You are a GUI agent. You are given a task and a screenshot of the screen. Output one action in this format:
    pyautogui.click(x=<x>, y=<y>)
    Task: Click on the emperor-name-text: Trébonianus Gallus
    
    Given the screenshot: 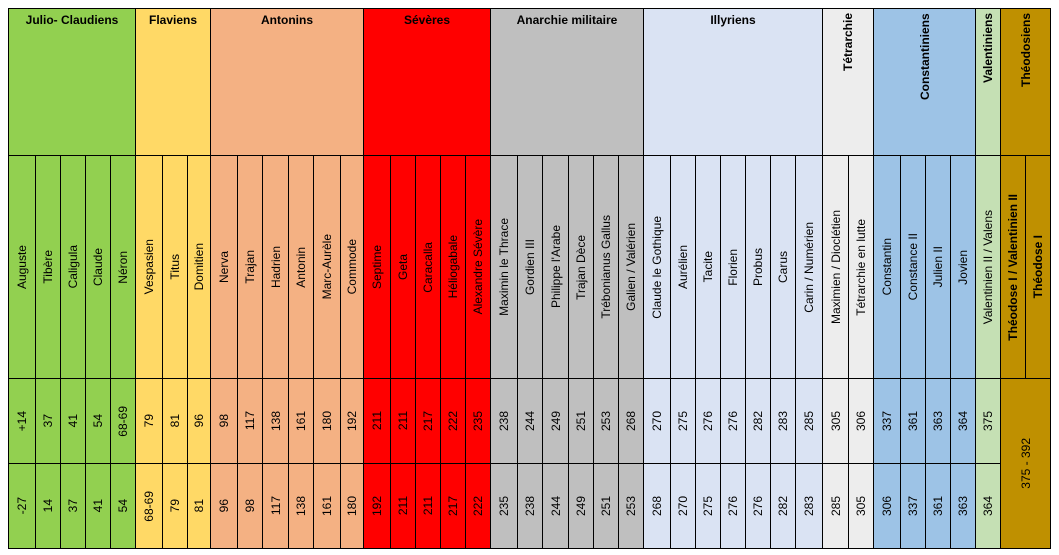 What is the action you would take?
    pyautogui.click(x=606, y=267)
    